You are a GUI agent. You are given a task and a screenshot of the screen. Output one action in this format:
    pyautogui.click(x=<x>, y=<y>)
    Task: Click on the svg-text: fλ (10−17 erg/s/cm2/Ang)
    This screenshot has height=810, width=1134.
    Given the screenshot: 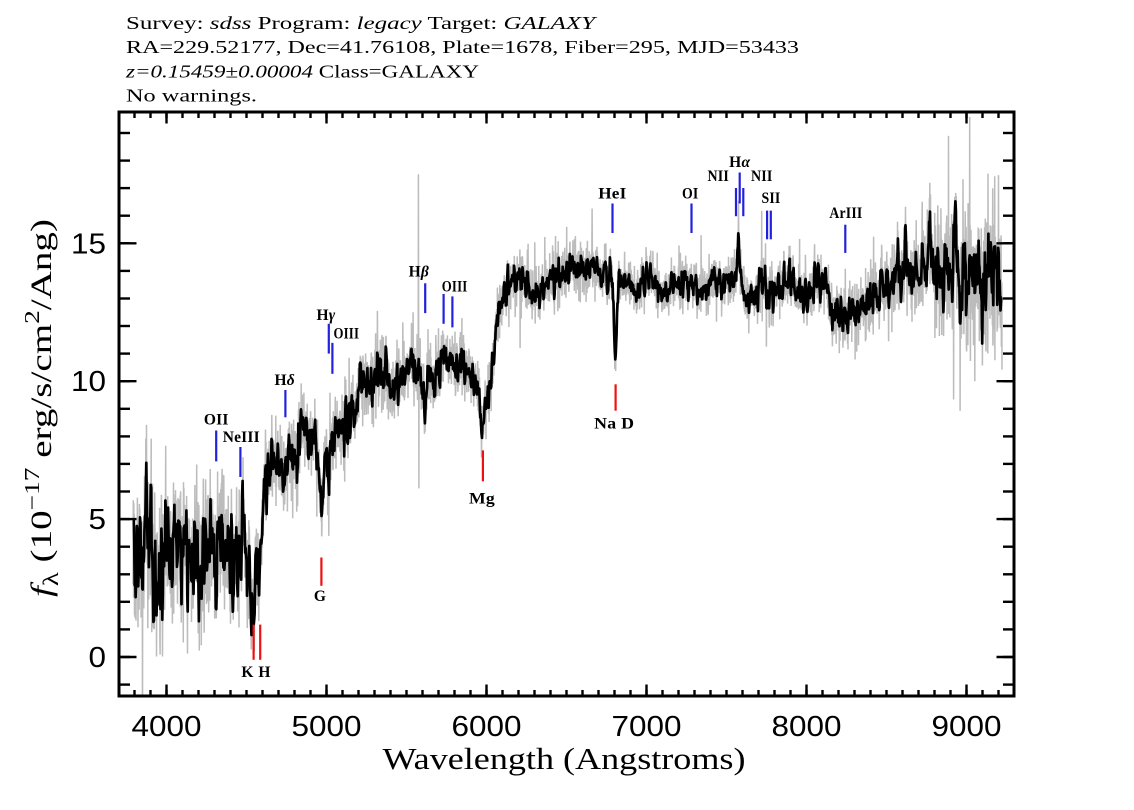 What is the action you would take?
    pyautogui.click(x=41, y=408)
    